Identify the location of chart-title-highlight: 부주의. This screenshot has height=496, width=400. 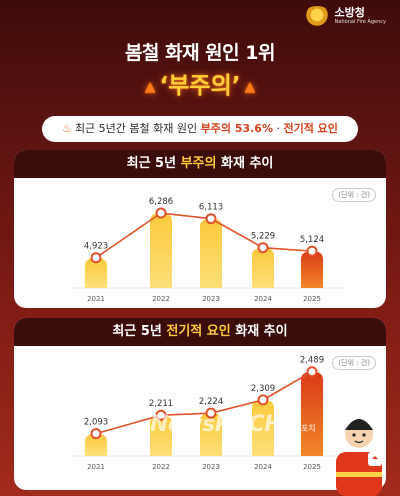
(198, 163).